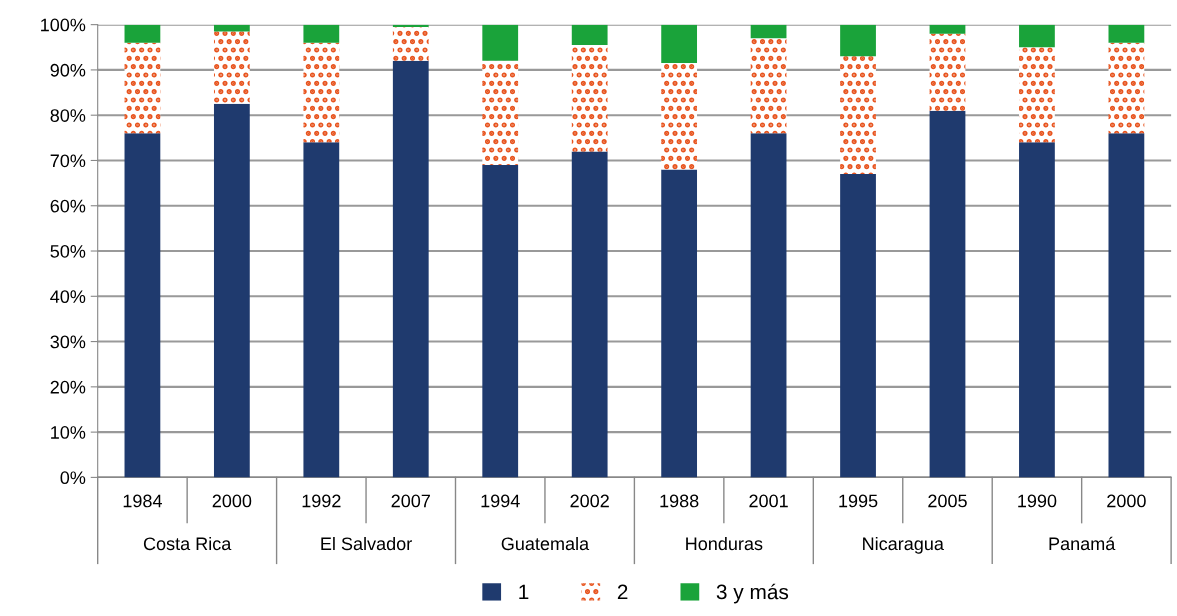 Image resolution: width=1177 pixels, height=616 pixels. What do you see at coordinates (68, 297) in the screenshot?
I see `y-tick-label: 40%` at bounding box center [68, 297].